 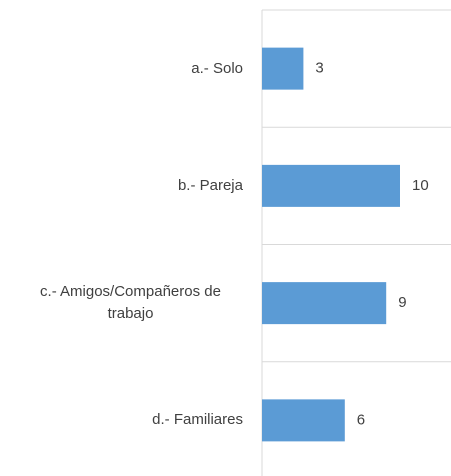 I want to click on y-tick-label: a.- Solo, so click(x=217, y=68).